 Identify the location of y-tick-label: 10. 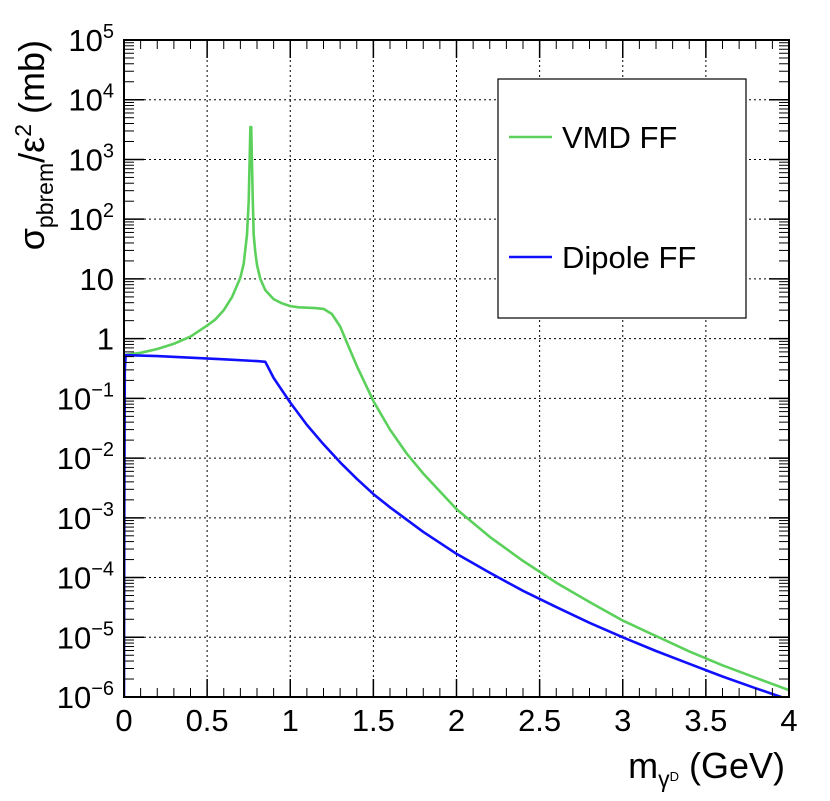
(97, 279).